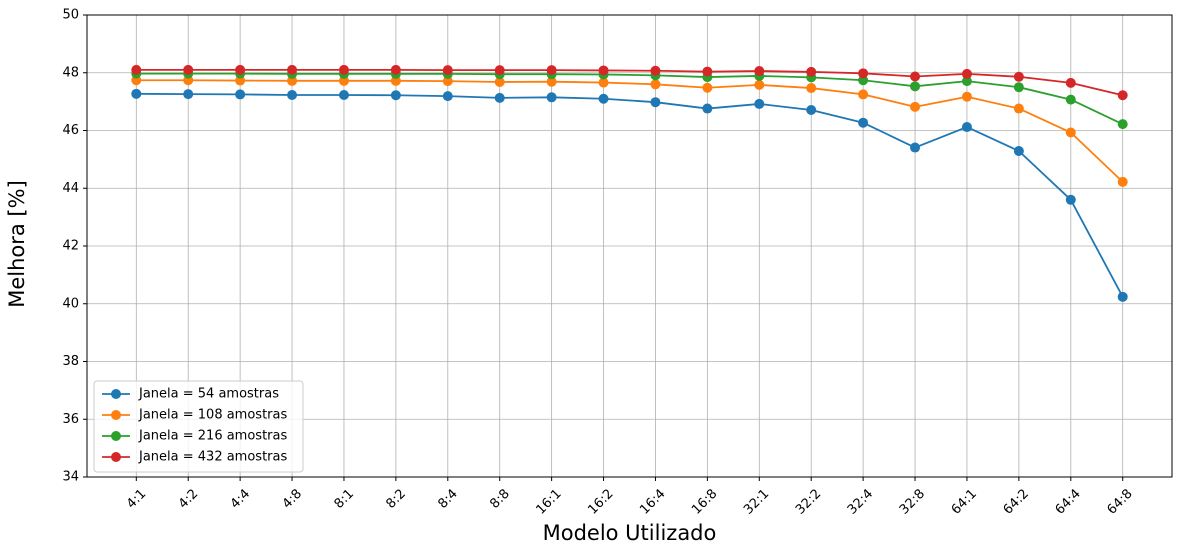  I want to click on y-tick-label: 44, so click(70, 188).